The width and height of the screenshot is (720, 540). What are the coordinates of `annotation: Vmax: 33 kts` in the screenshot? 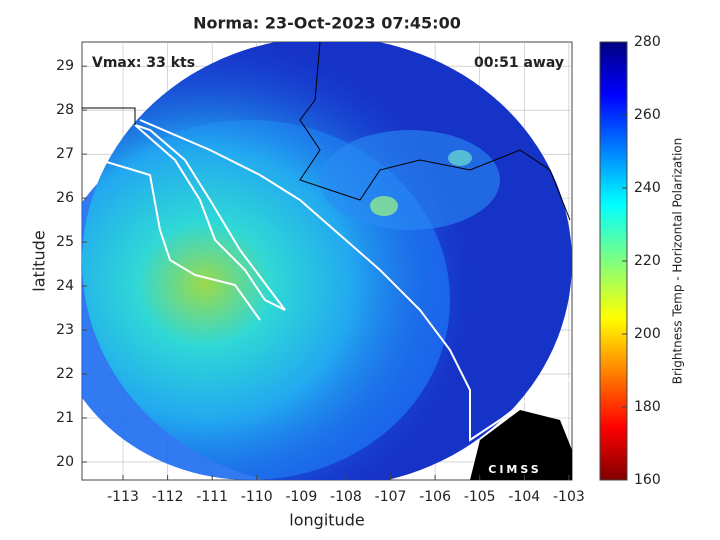 It's located at (143, 63).